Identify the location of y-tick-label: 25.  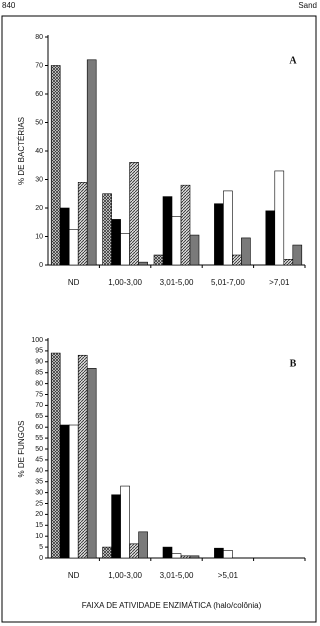
(39, 503).